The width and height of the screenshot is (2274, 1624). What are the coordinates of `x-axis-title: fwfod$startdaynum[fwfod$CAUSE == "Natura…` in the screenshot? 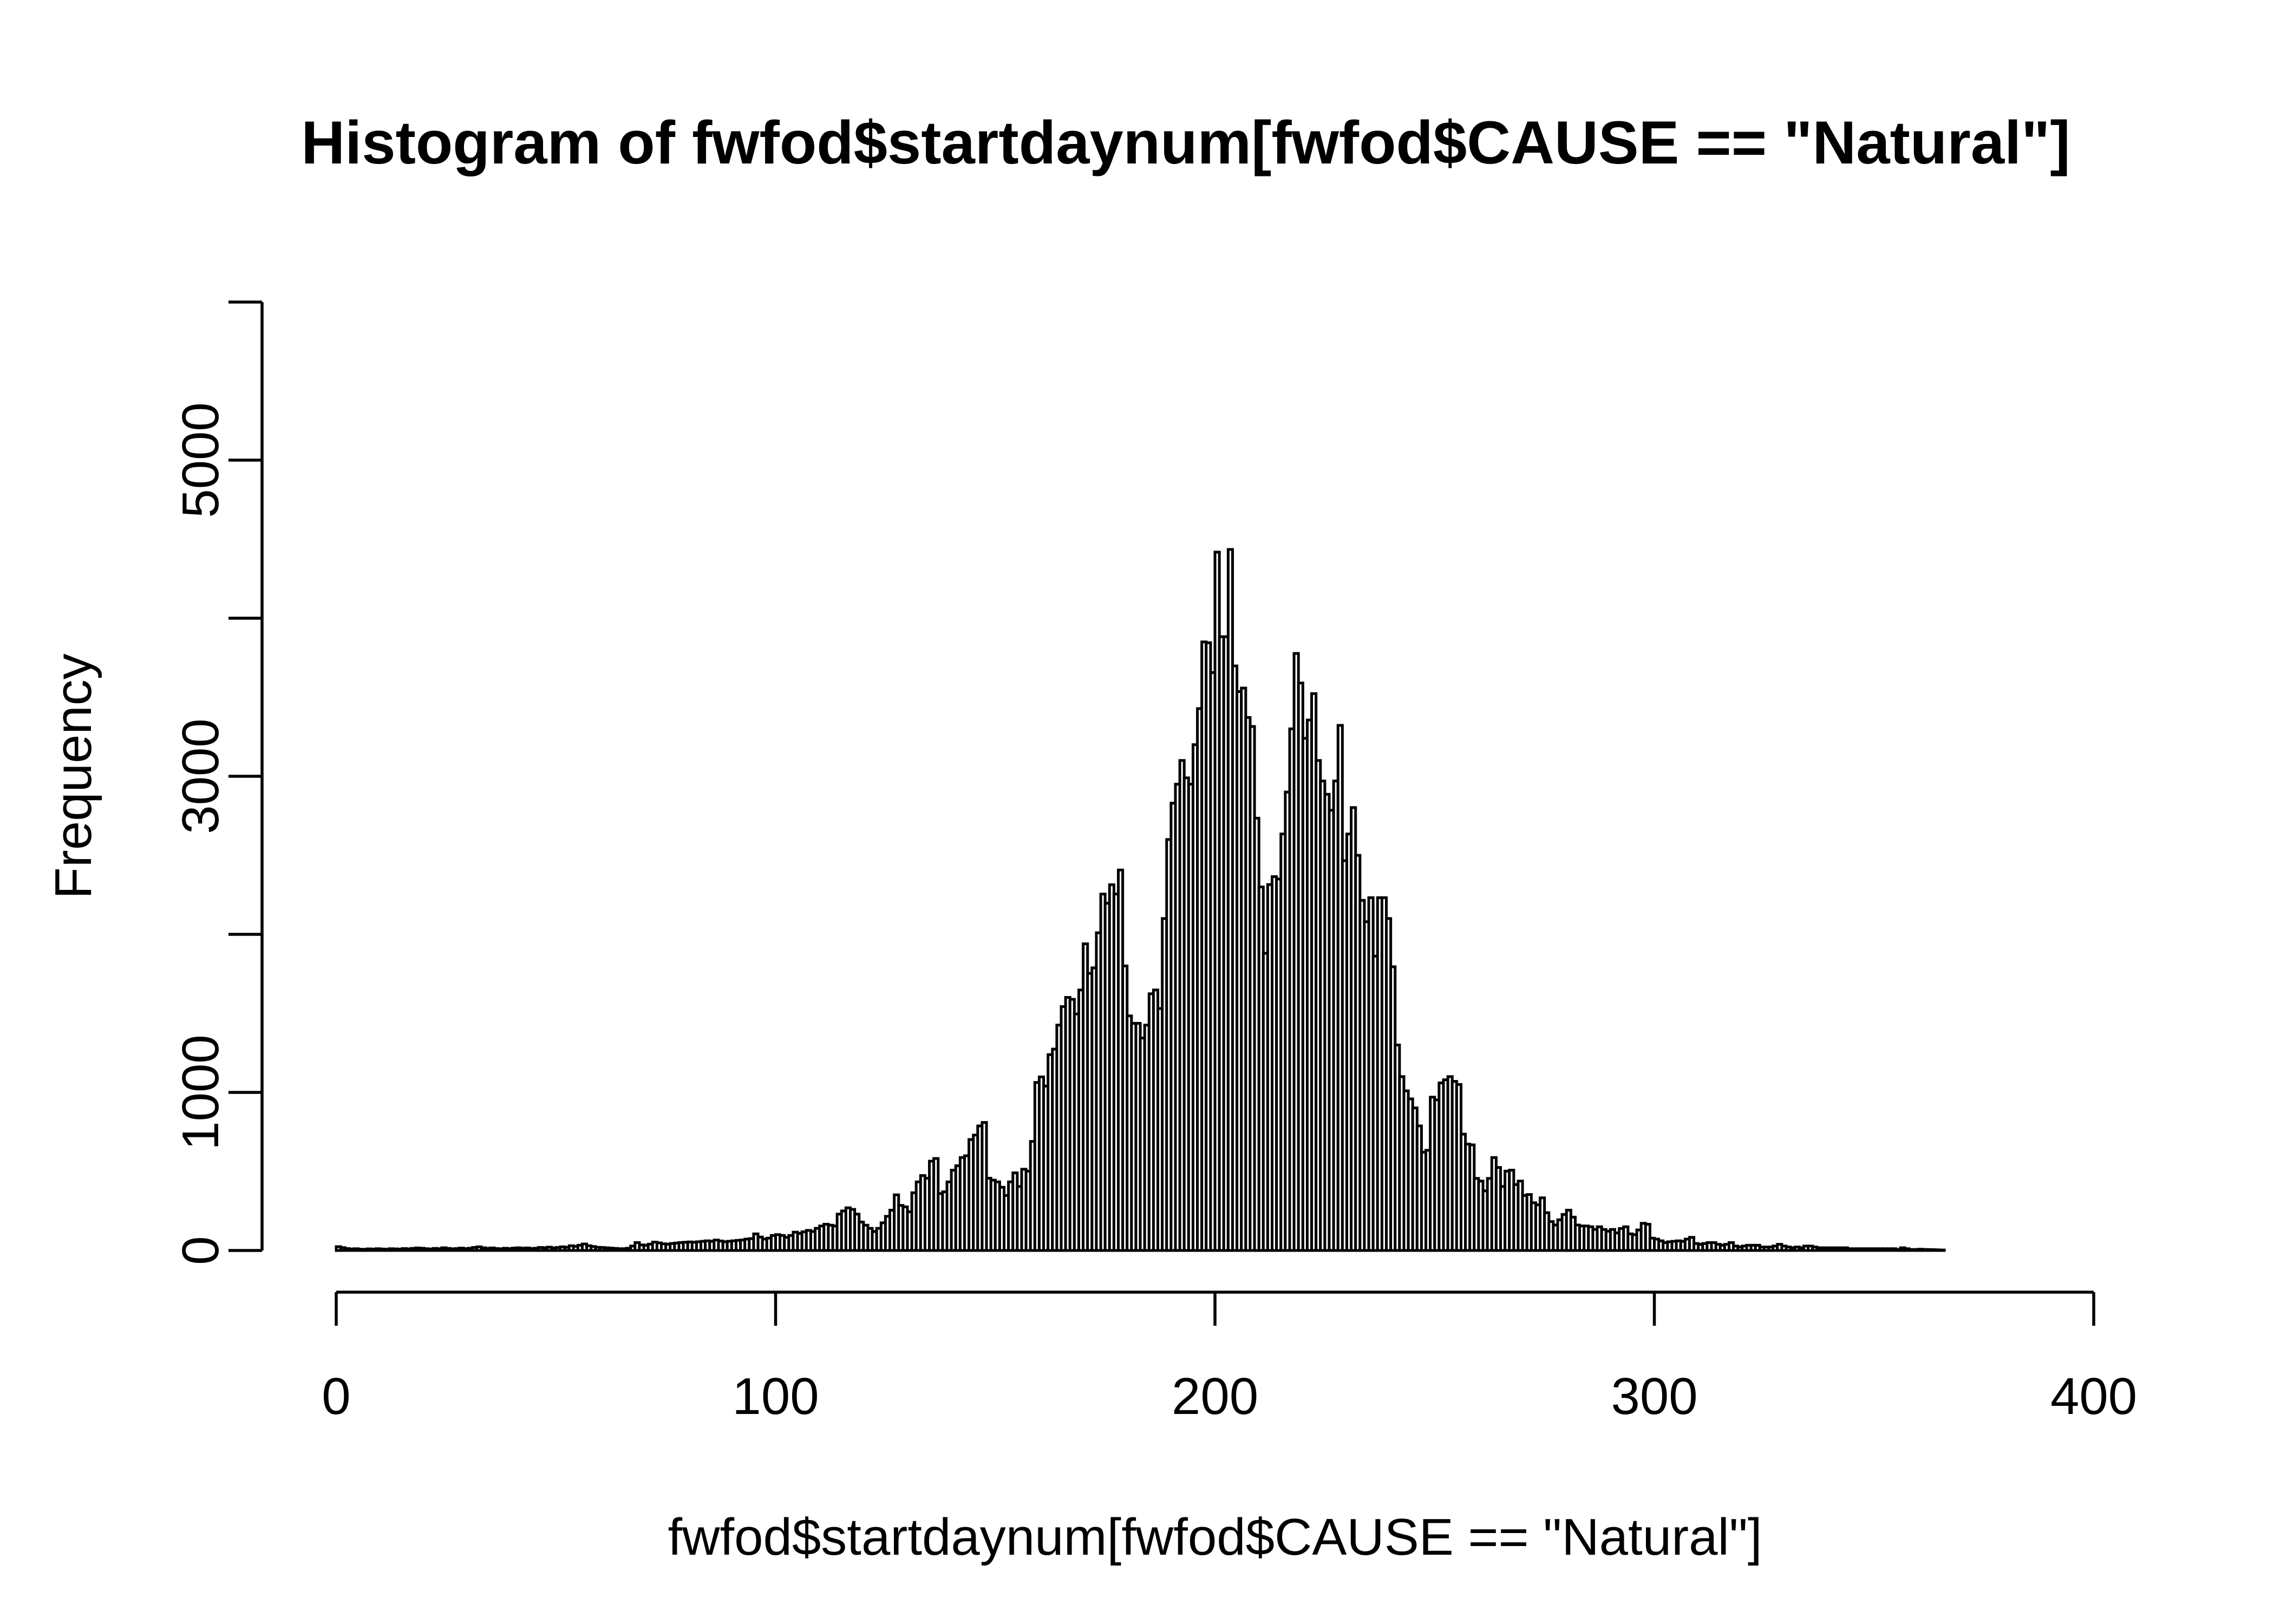 It's located at (1215, 1537).